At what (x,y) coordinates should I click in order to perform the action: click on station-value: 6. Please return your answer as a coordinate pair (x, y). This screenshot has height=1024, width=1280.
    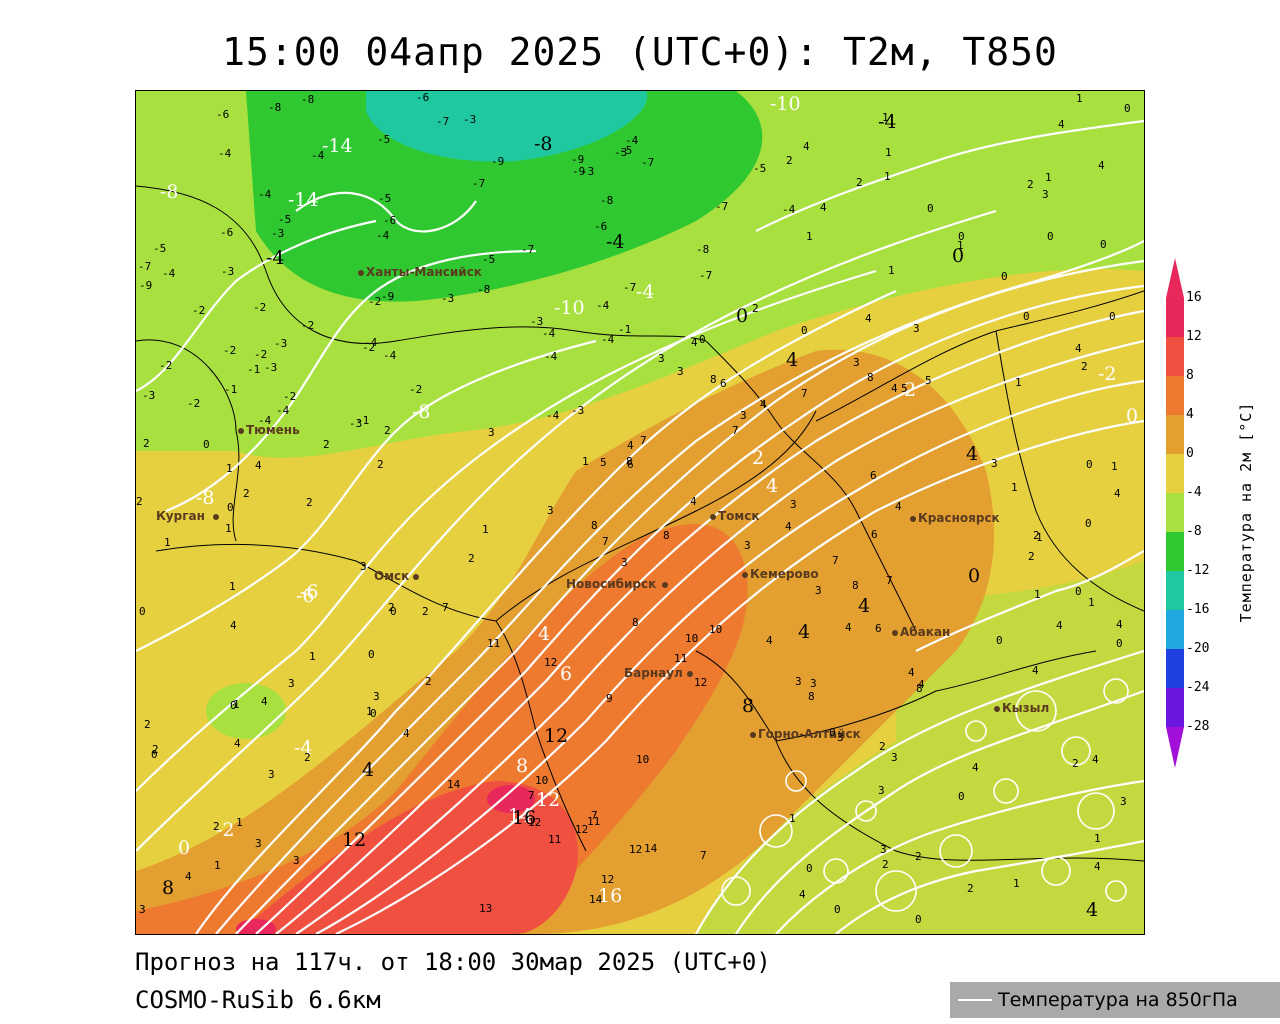
    Looking at the image, I should click on (723, 383).